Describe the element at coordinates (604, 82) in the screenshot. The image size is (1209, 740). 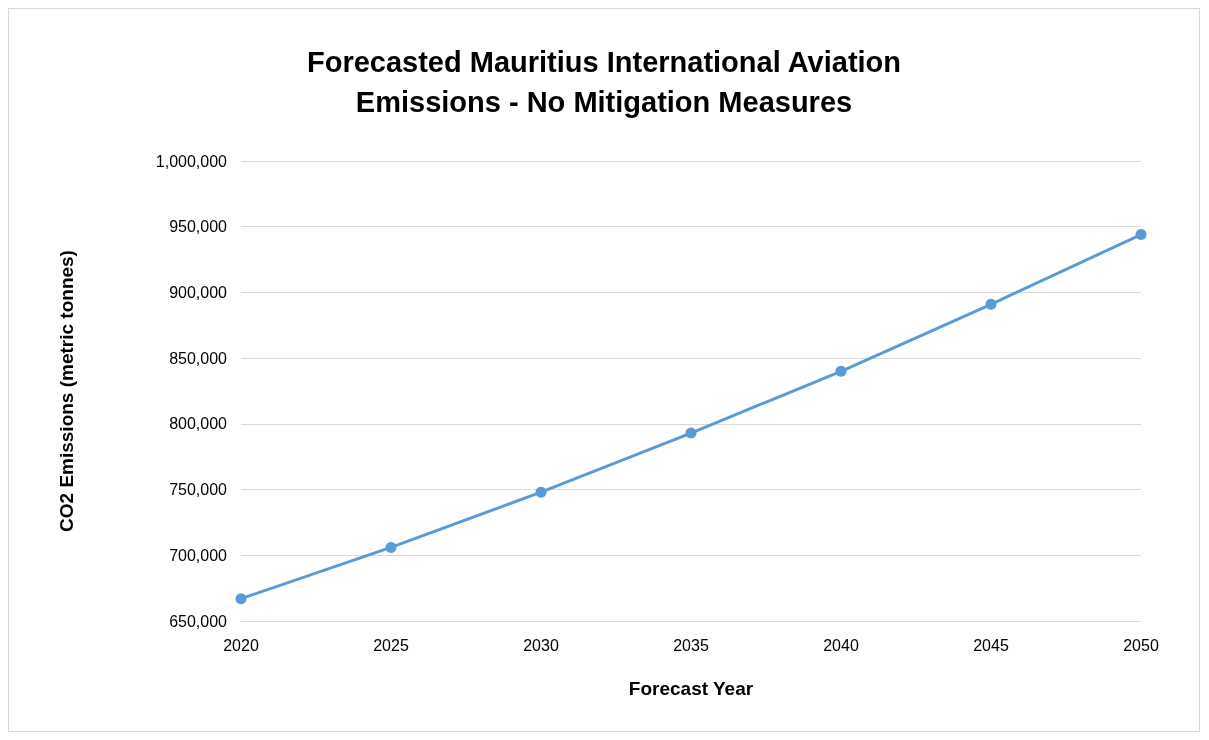
I see `chart-title: Forecasted Mauritius International Aviation Emissions - No Mitigation Measures` at that location.